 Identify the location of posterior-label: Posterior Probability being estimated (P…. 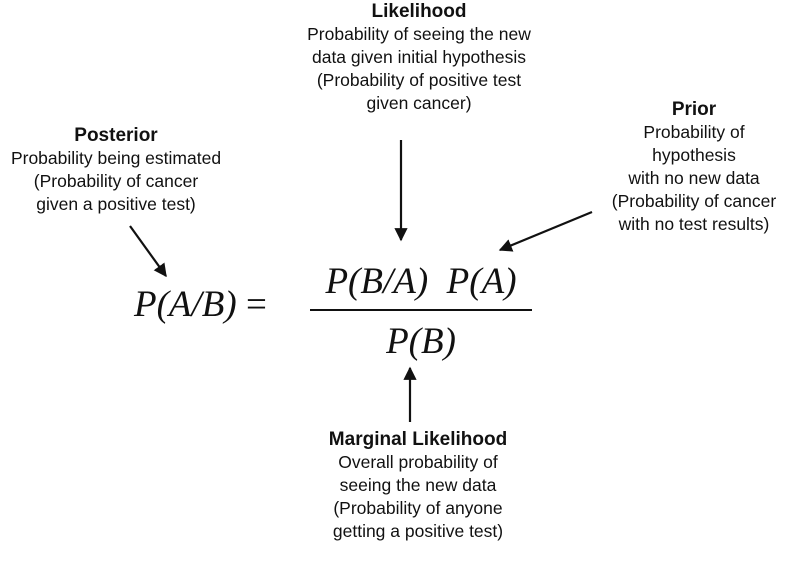
(116, 170).